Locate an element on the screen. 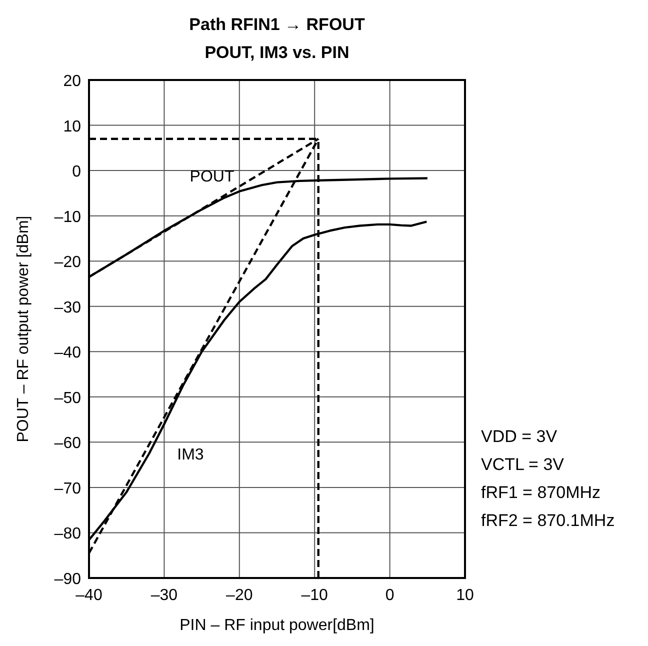 The image size is (648, 646). y-tick-label: –70 is located at coordinates (68, 489).